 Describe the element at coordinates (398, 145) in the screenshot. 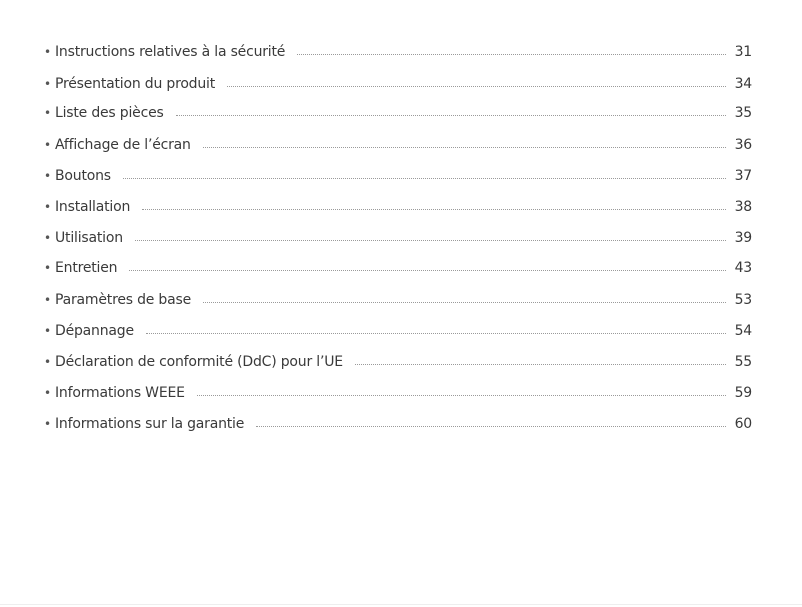

I see `toc-entry: • Affichage de l’écran 36` at that location.